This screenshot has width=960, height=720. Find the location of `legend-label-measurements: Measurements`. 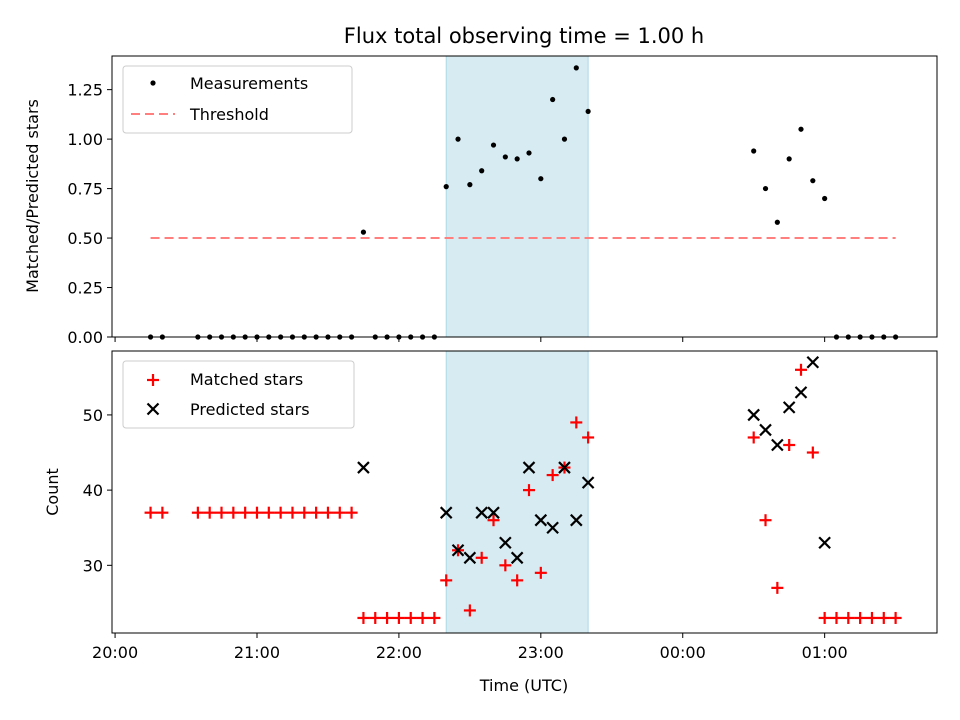

legend-label-measurements: Measurements is located at coordinates (249, 83).